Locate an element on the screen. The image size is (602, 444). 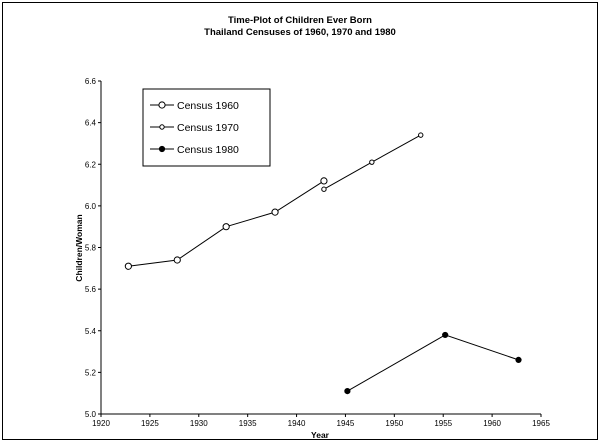
legend-item: Census 1970 is located at coordinates (194, 128).